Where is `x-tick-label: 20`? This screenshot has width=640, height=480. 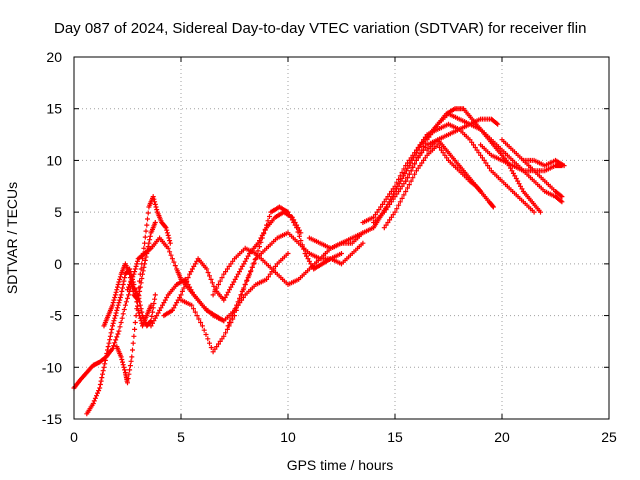 x-tick-label: 20 is located at coordinates (502, 437).